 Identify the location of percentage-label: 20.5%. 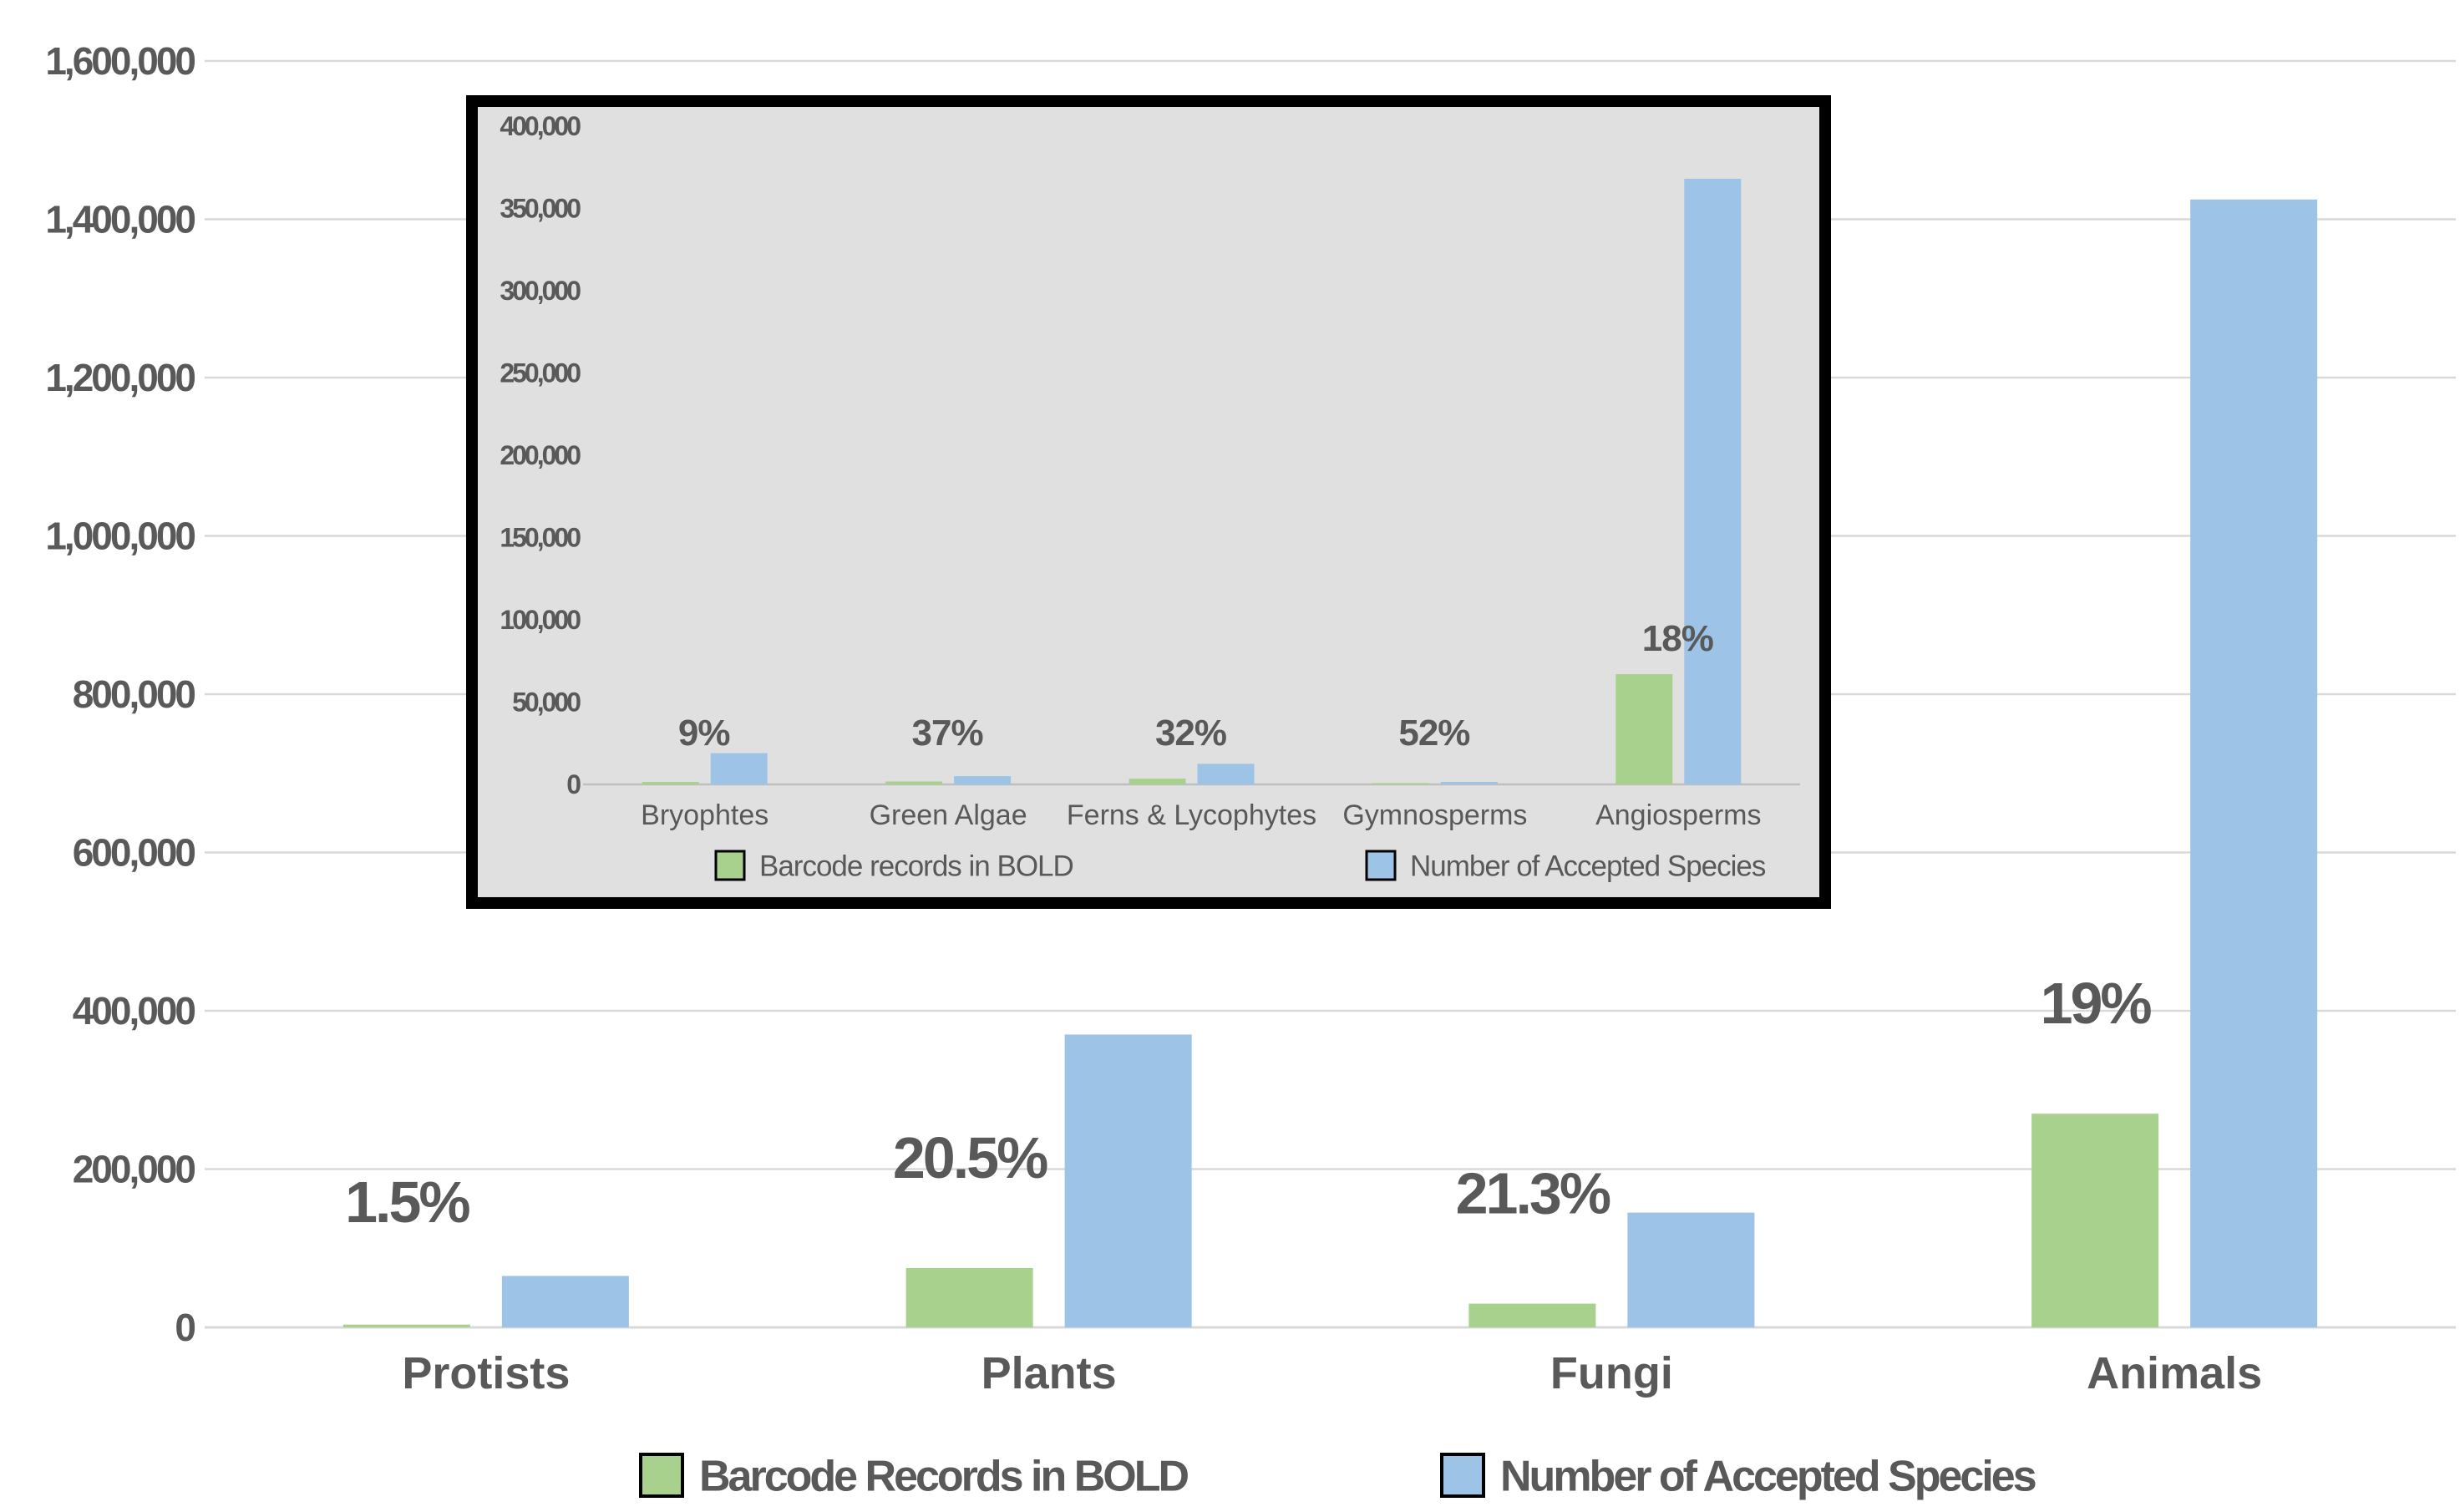
(970, 1157).